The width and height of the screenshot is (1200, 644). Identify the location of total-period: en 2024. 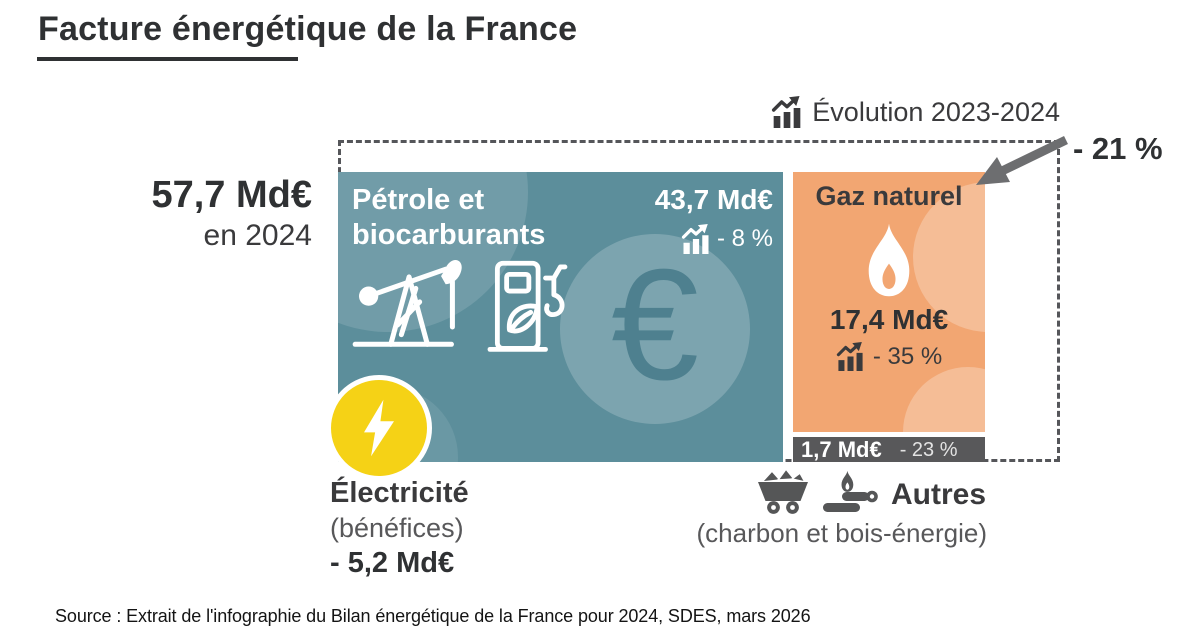
(257, 235).